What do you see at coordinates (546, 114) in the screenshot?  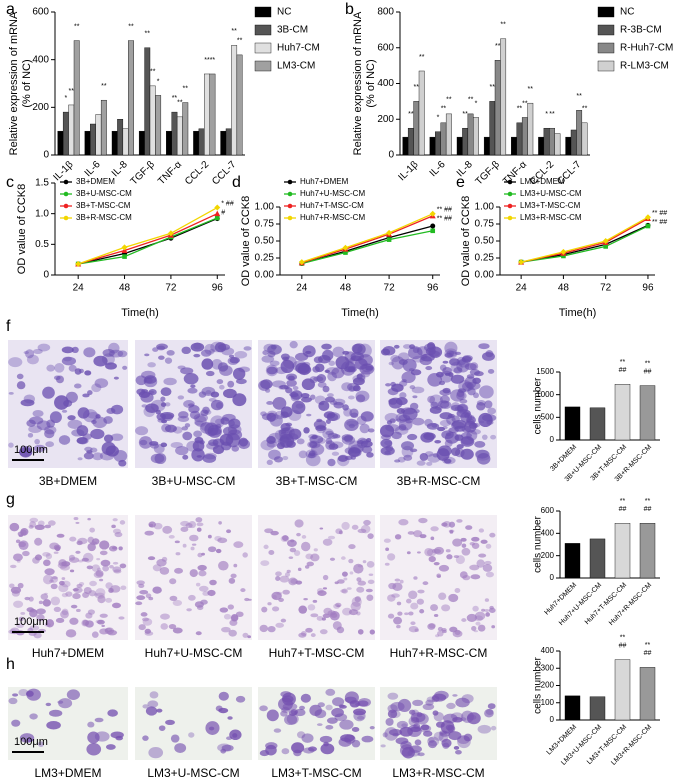 I see `significance: *` at bounding box center [546, 114].